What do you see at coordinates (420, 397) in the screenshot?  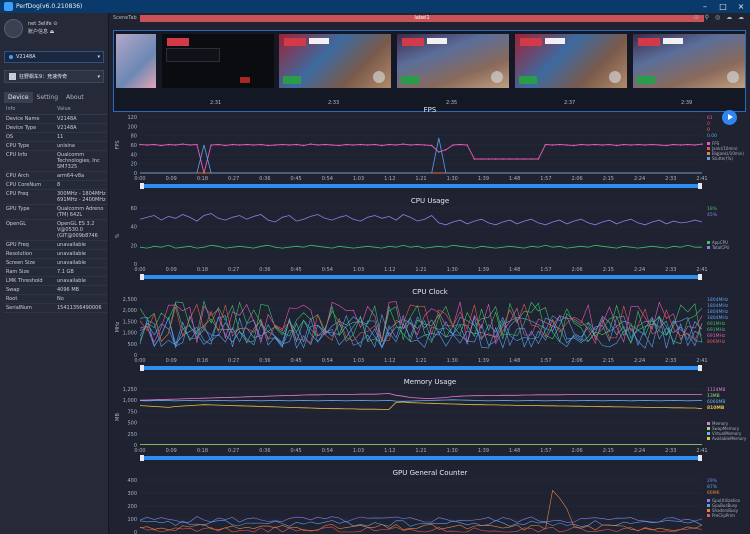 I see `series-line-memory` at bounding box center [420, 397].